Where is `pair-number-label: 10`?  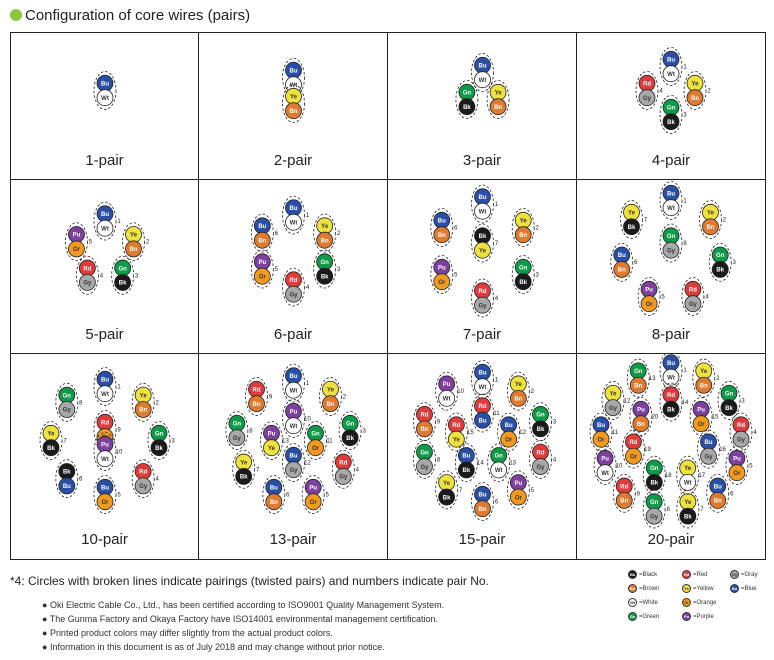
pair-number-label: 10 is located at coordinates (619, 466).